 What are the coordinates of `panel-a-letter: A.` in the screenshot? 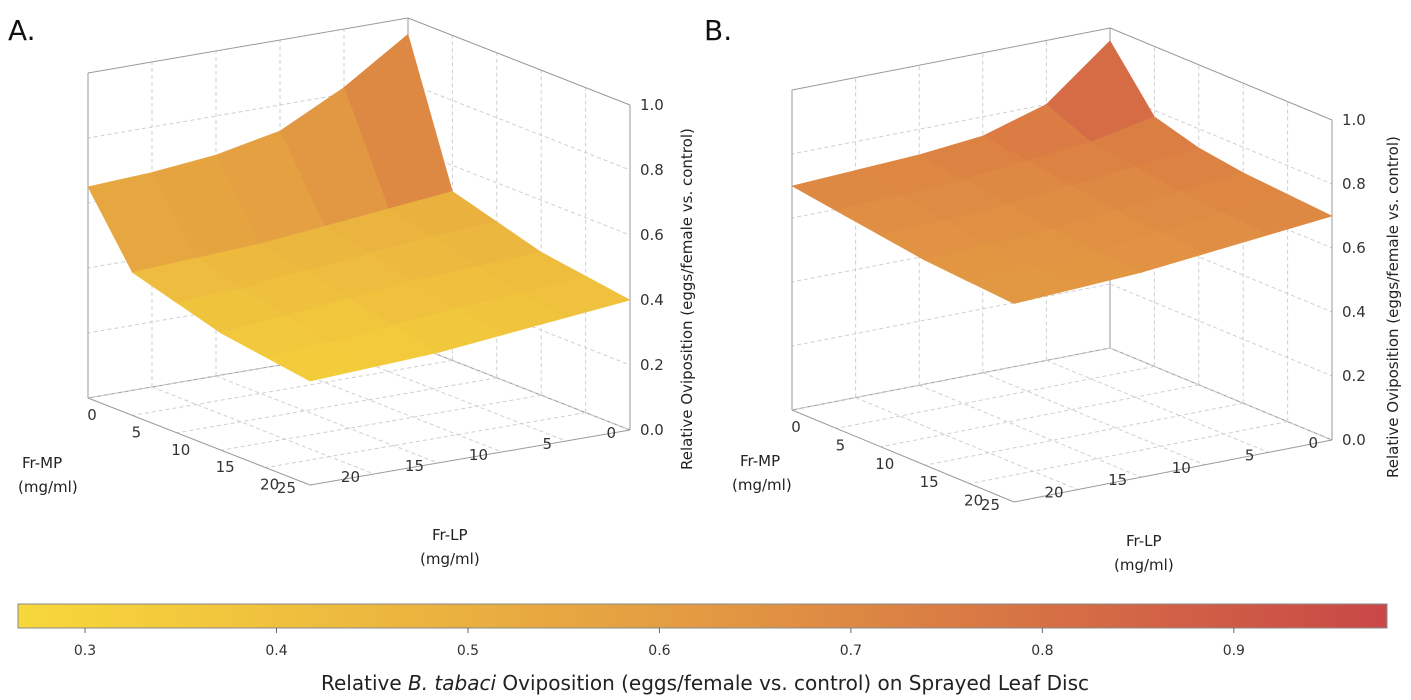 It's located at (22, 30).